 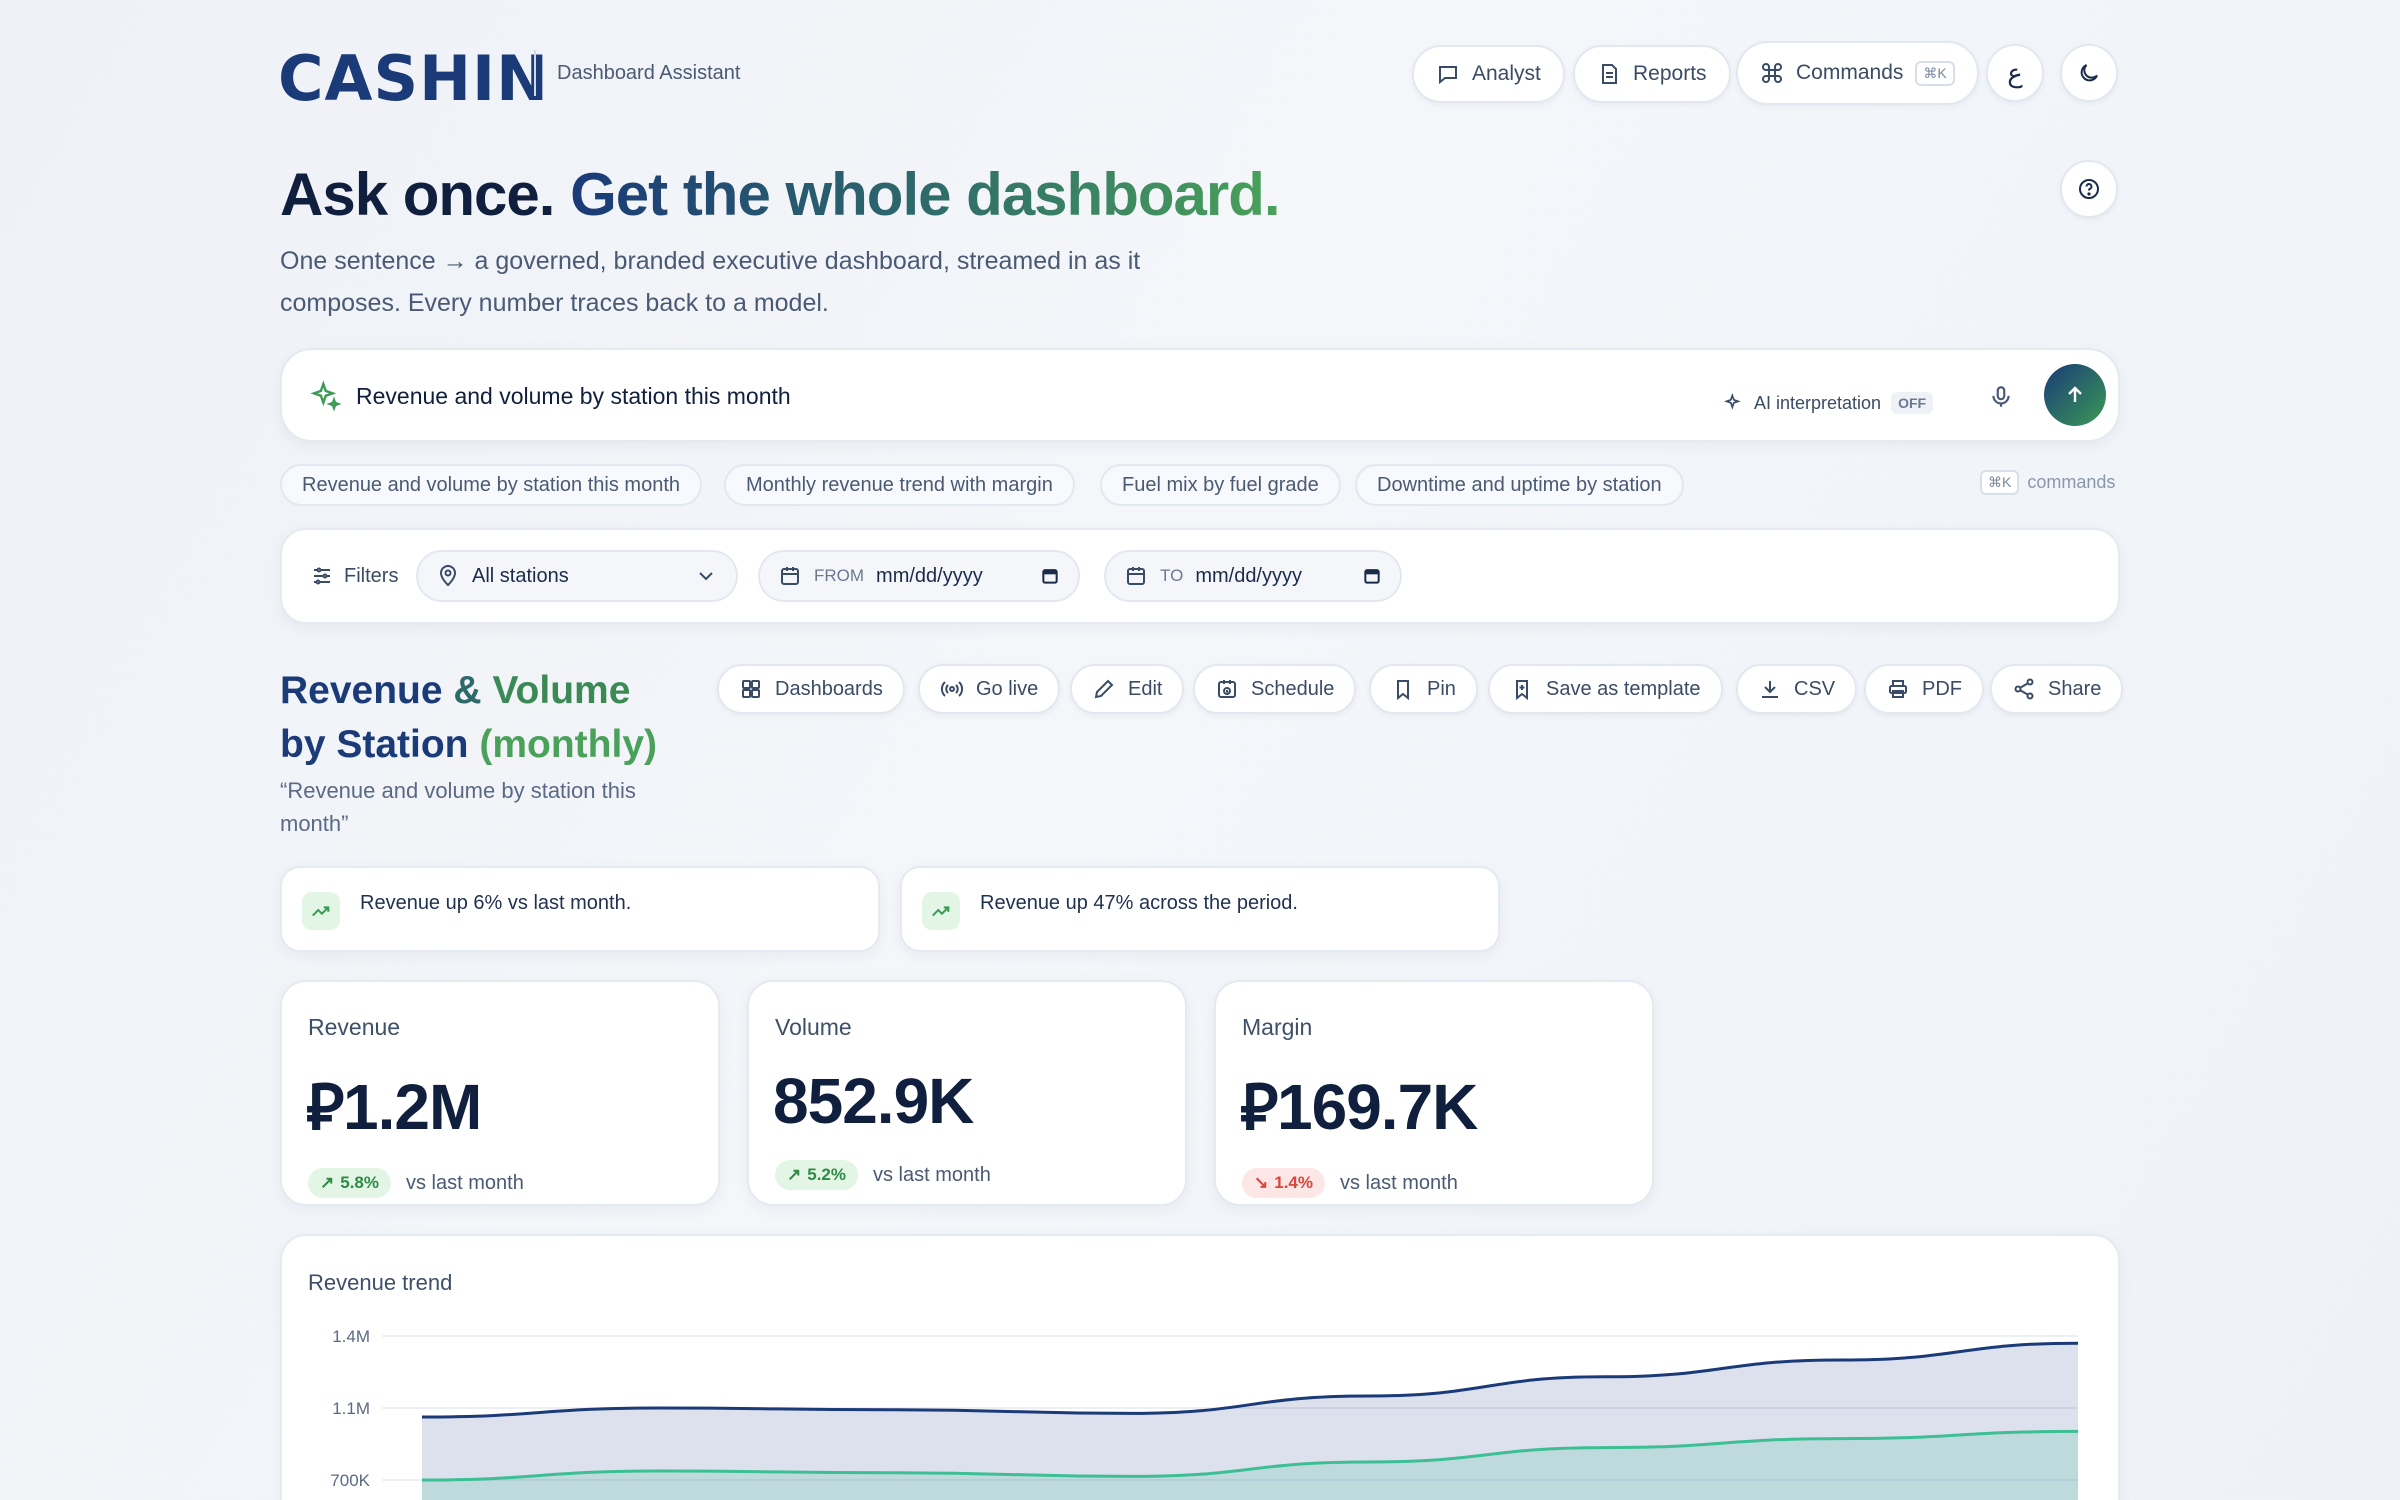 I want to click on prompt-input, so click(x=856, y=396).